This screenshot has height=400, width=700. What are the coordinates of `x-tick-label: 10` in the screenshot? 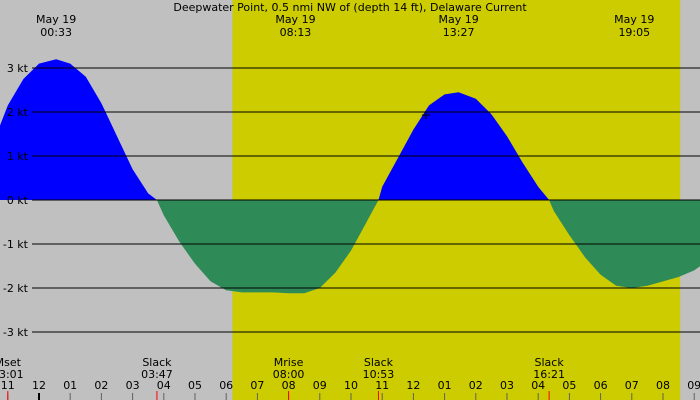 It's located at (351, 385).